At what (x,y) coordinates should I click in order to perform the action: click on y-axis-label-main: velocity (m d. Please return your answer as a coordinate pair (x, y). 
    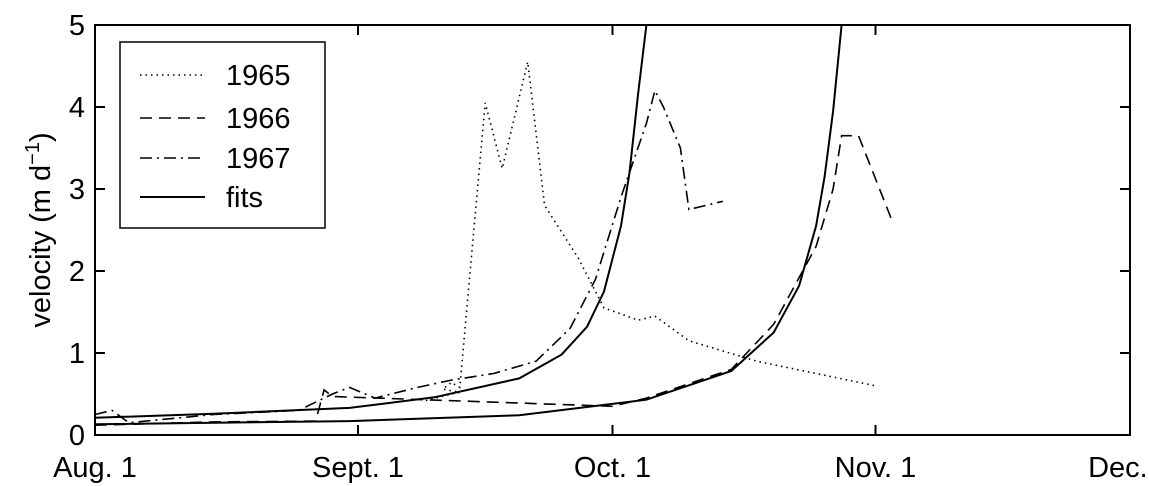
    Looking at the image, I should click on (41, 246).